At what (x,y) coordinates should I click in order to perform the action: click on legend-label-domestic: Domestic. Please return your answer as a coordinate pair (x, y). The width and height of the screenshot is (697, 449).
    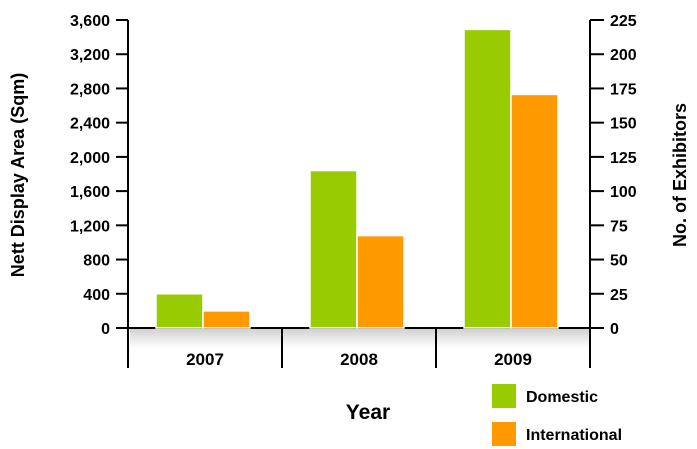
    Looking at the image, I should click on (562, 397).